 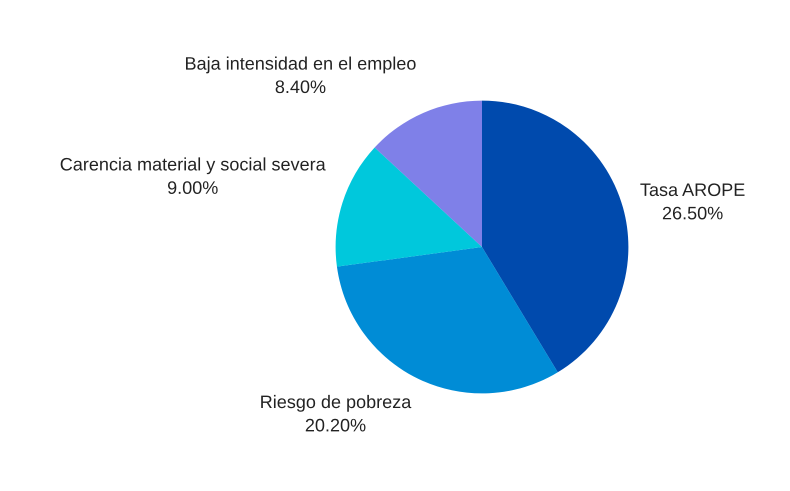 I want to click on slice-label: Baja intensidad en el empleo, so click(x=301, y=65).